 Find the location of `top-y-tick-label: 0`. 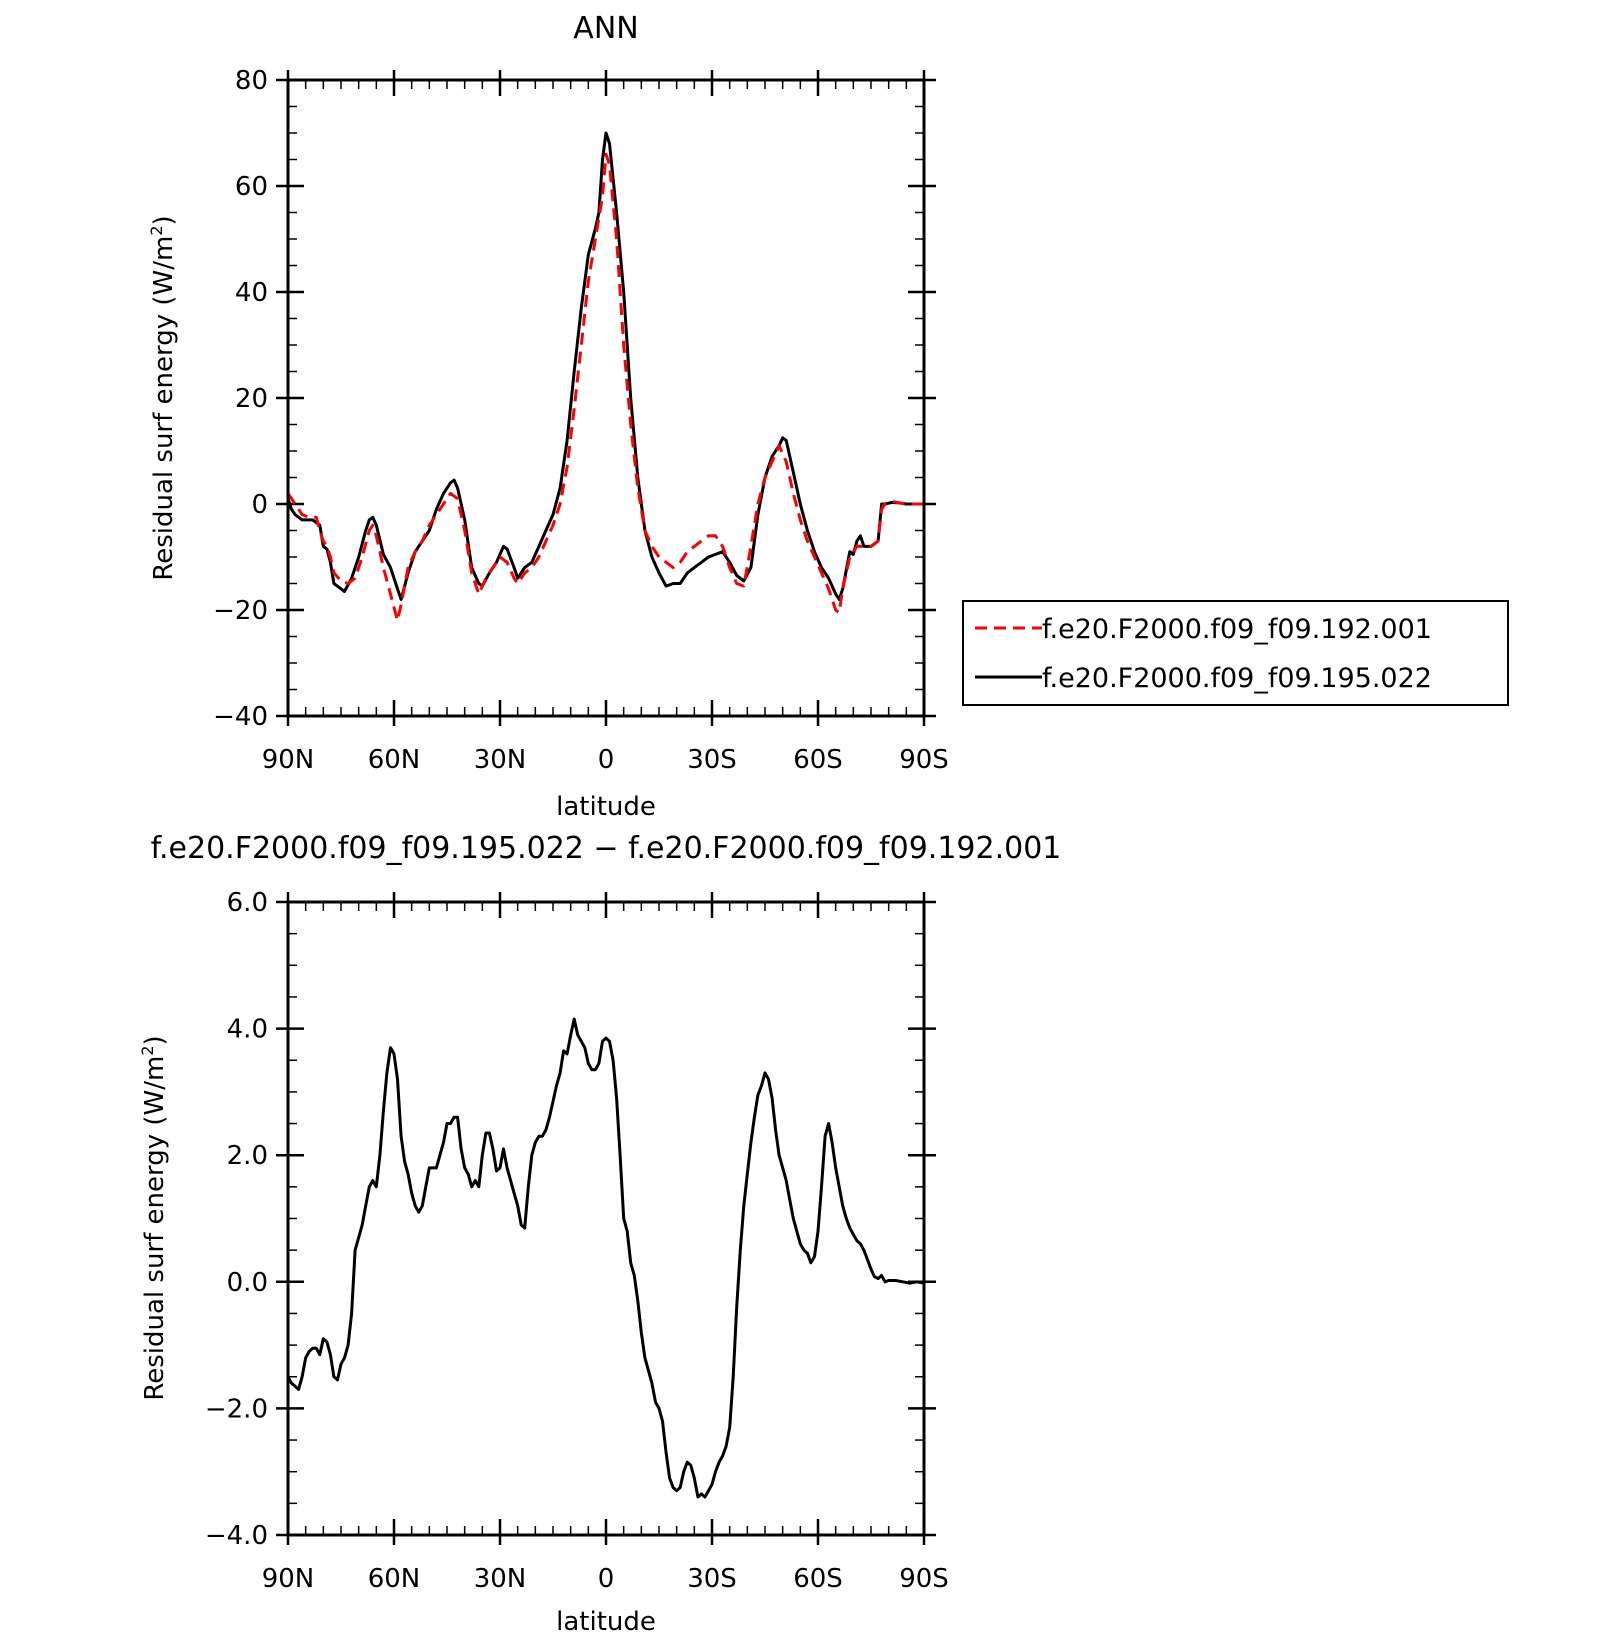

top-y-tick-label: 0 is located at coordinates (259, 505).